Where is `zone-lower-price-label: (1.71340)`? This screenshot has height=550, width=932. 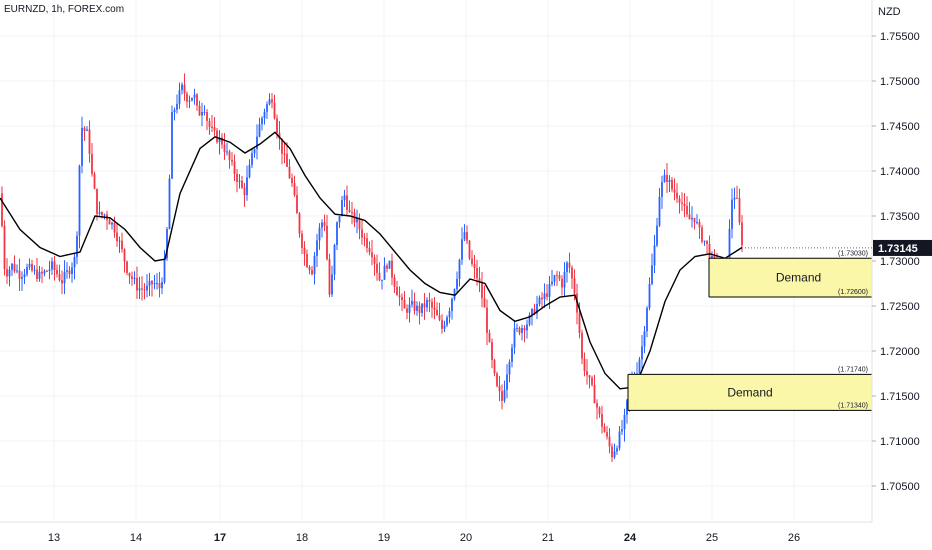
zone-lower-price-label: (1.71340) is located at coordinates (853, 405).